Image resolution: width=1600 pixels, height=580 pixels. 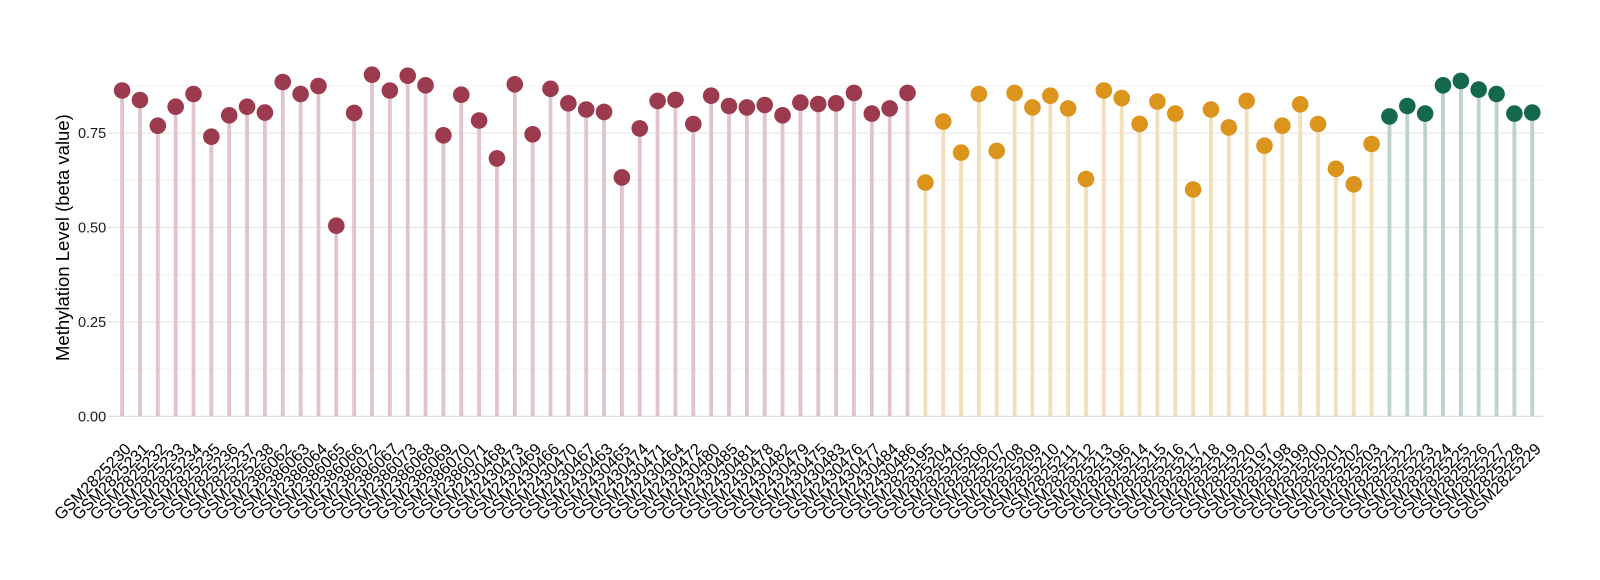 What do you see at coordinates (92, 229) in the screenshot?
I see `svg-text: 0.50` at bounding box center [92, 229].